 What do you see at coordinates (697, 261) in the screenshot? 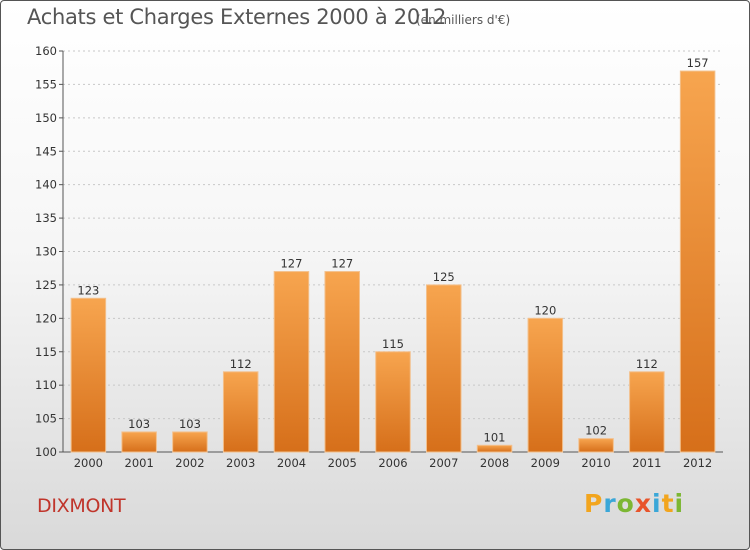
I see `bar-2012` at bounding box center [697, 261].